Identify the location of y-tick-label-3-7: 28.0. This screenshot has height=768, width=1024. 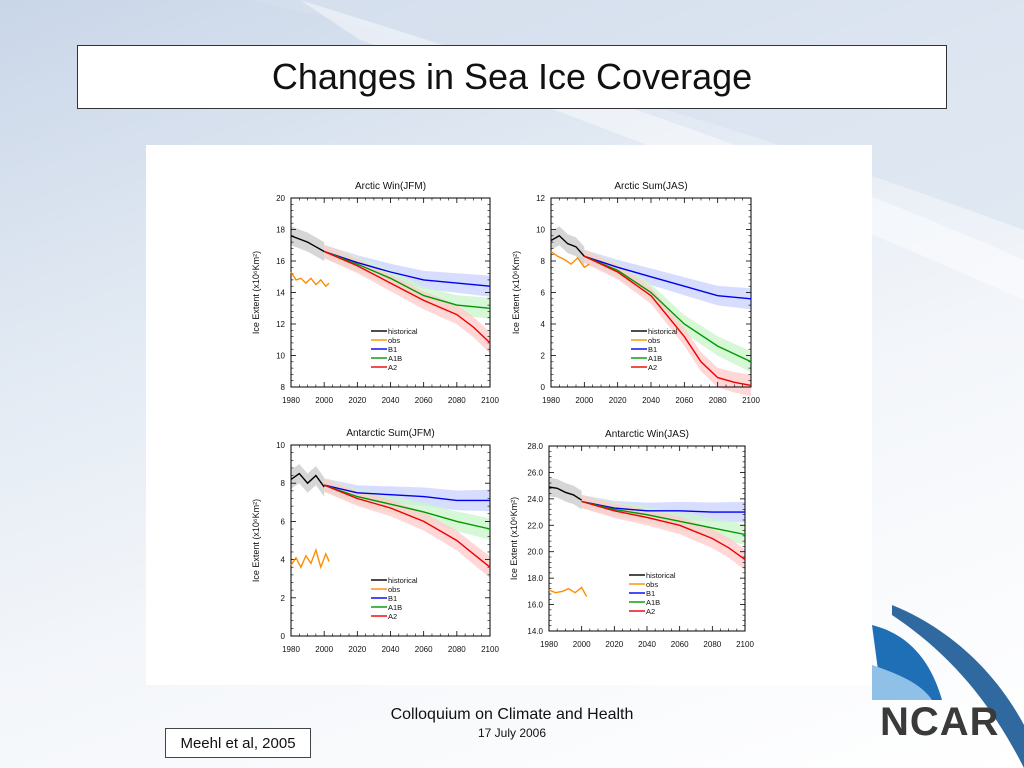
(535, 446).